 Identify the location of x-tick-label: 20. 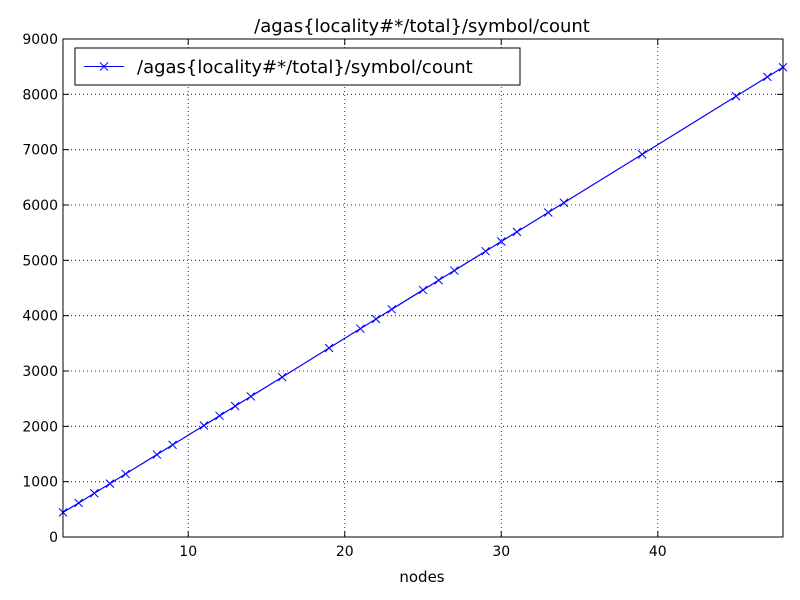
(345, 552).